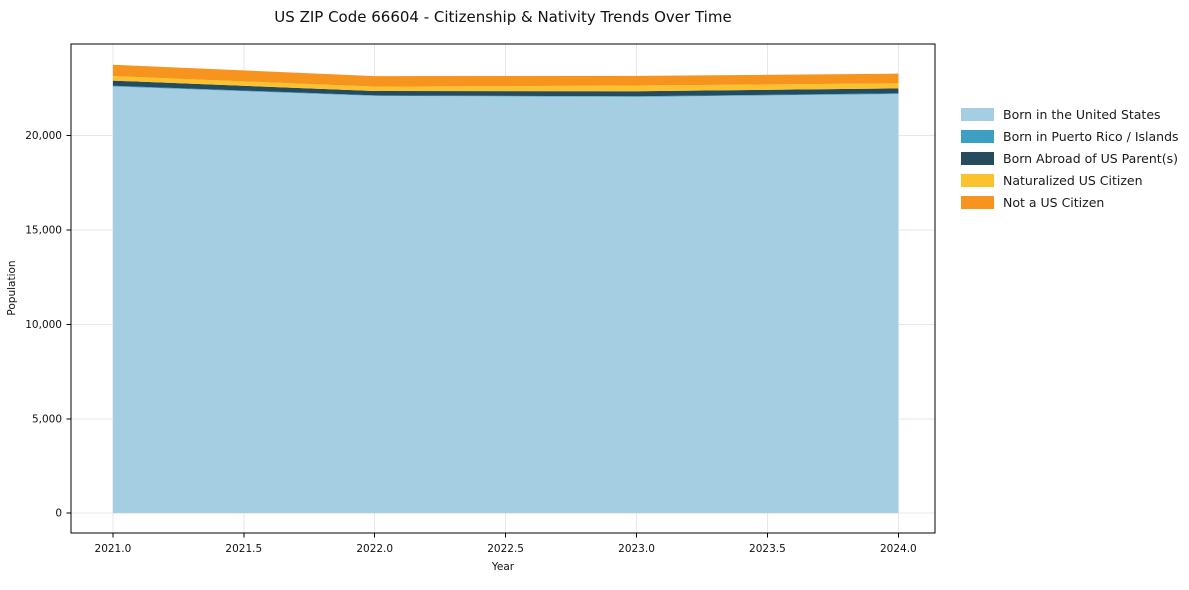  What do you see at coordinates (58, 514) in the screenshot?
I see `y-tick-label: 0` at bounding box center [58, 514].